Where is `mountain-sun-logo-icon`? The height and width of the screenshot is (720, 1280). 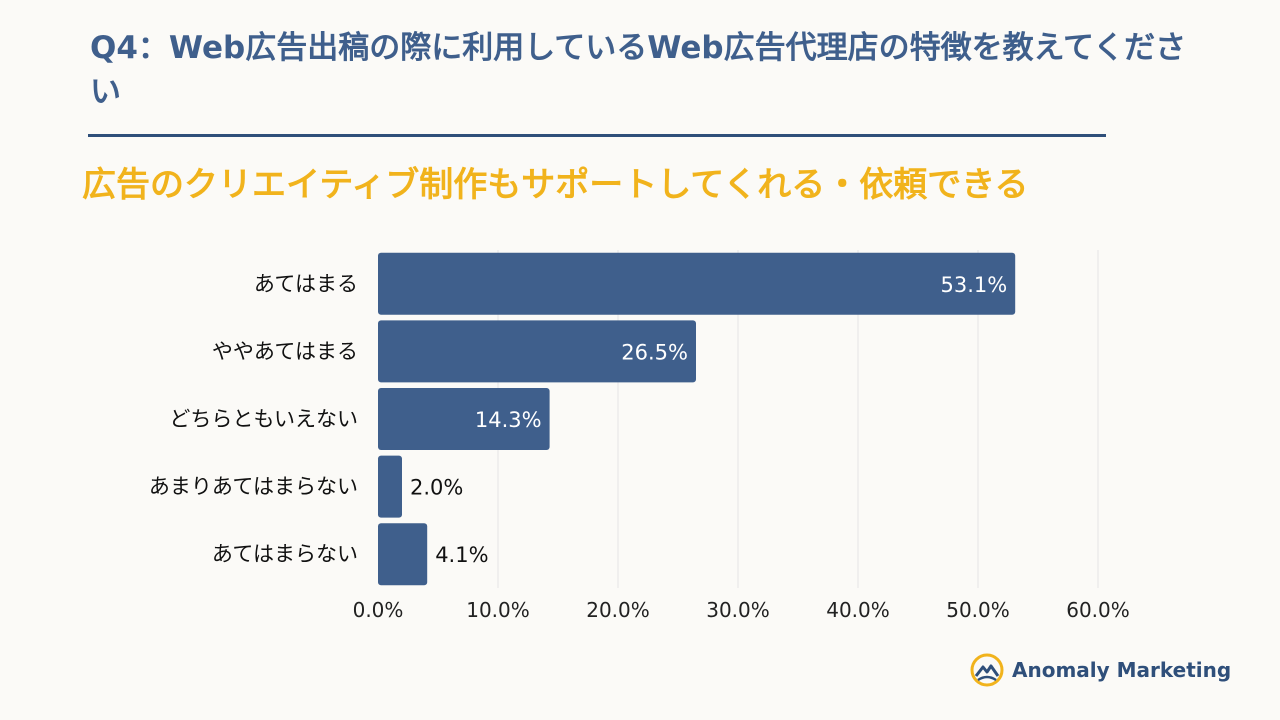 mountain-sun-logo-icon is located at coordinates (987, 670).